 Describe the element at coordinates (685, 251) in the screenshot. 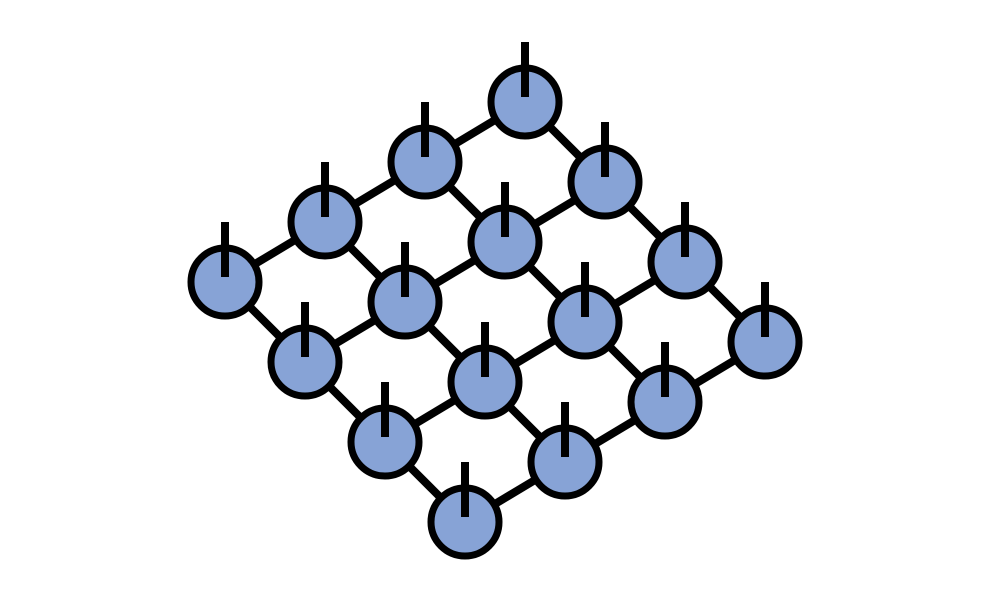

I see `node-r2-c3` at that location.